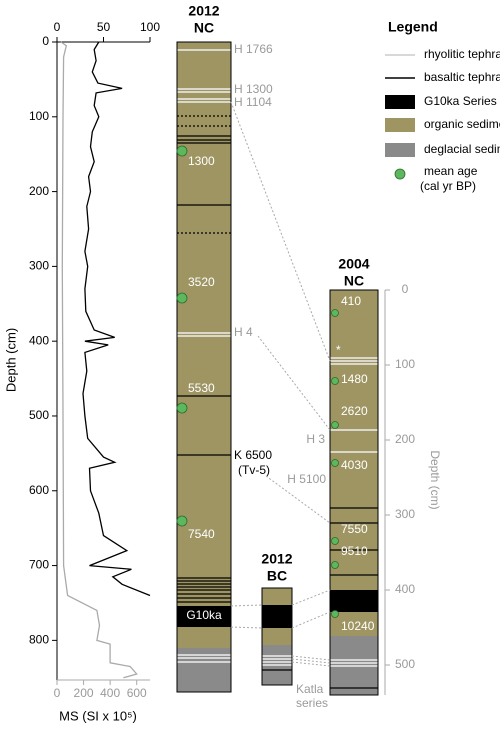 The height and width of the screenshot is (731, 500). What do you see at coordinates (277, 576) in the screenshot?
I see `core-title: BC` at bounding box center [277, 576].